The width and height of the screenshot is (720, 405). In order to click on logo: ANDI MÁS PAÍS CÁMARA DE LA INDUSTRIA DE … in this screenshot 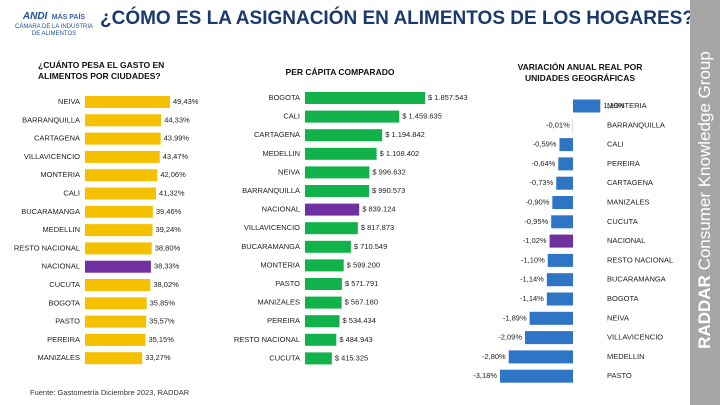, I will do `click(54, 22)`.